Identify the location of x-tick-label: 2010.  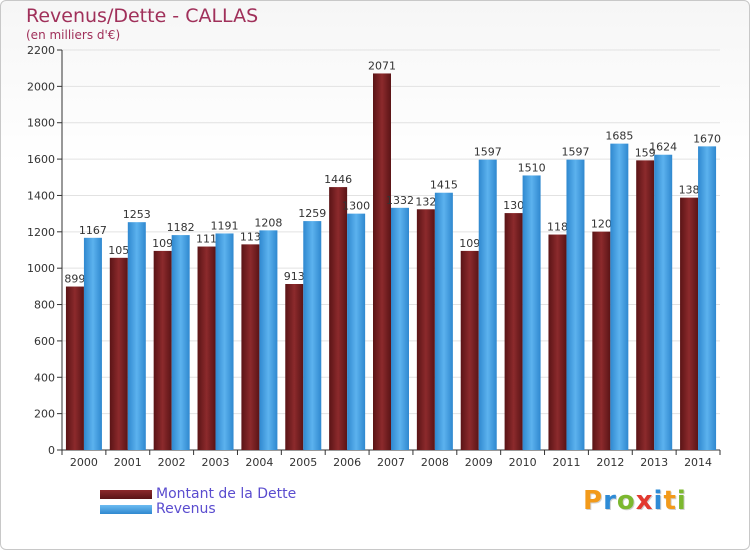
(523, 462).